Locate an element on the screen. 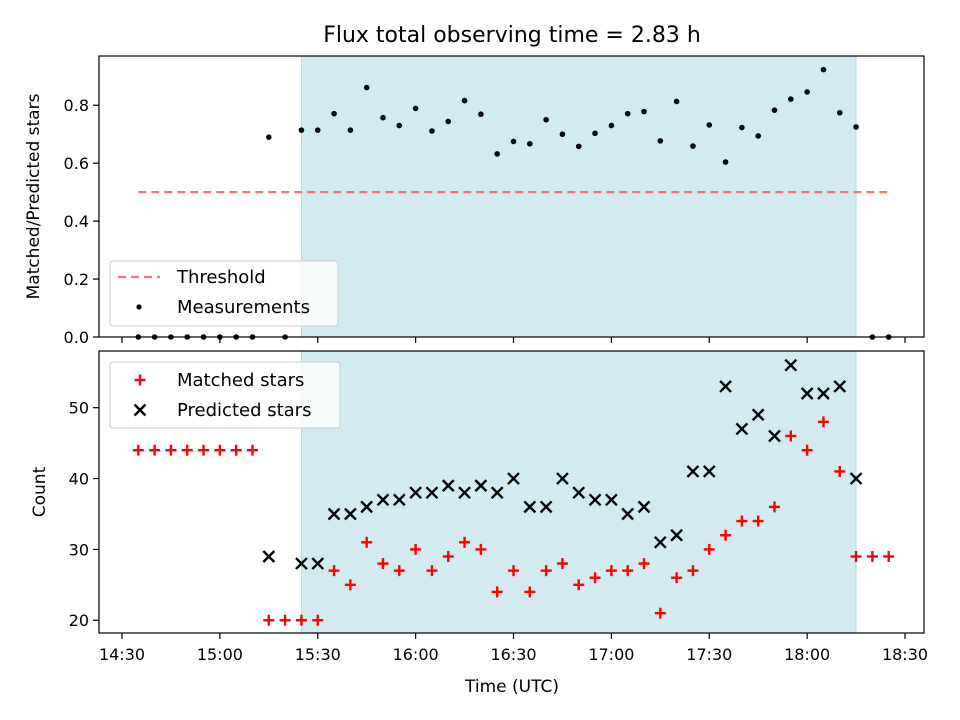 The image size is (960, 720). x-tick-label: 15:30 is located at coordinates (318, 654).